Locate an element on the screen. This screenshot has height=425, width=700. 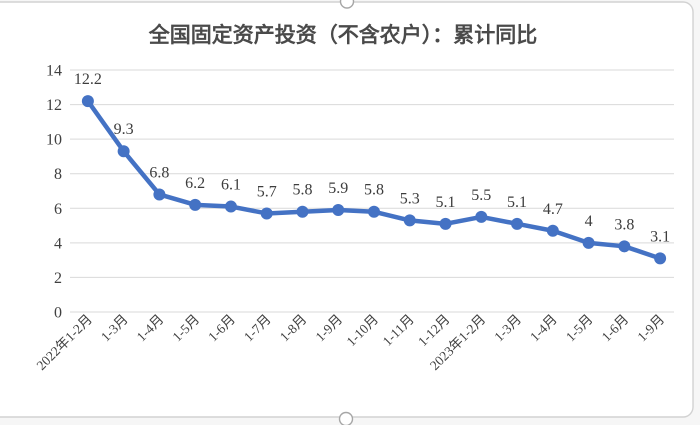
data-label: 9.3 is located at coordinates (124, 129).